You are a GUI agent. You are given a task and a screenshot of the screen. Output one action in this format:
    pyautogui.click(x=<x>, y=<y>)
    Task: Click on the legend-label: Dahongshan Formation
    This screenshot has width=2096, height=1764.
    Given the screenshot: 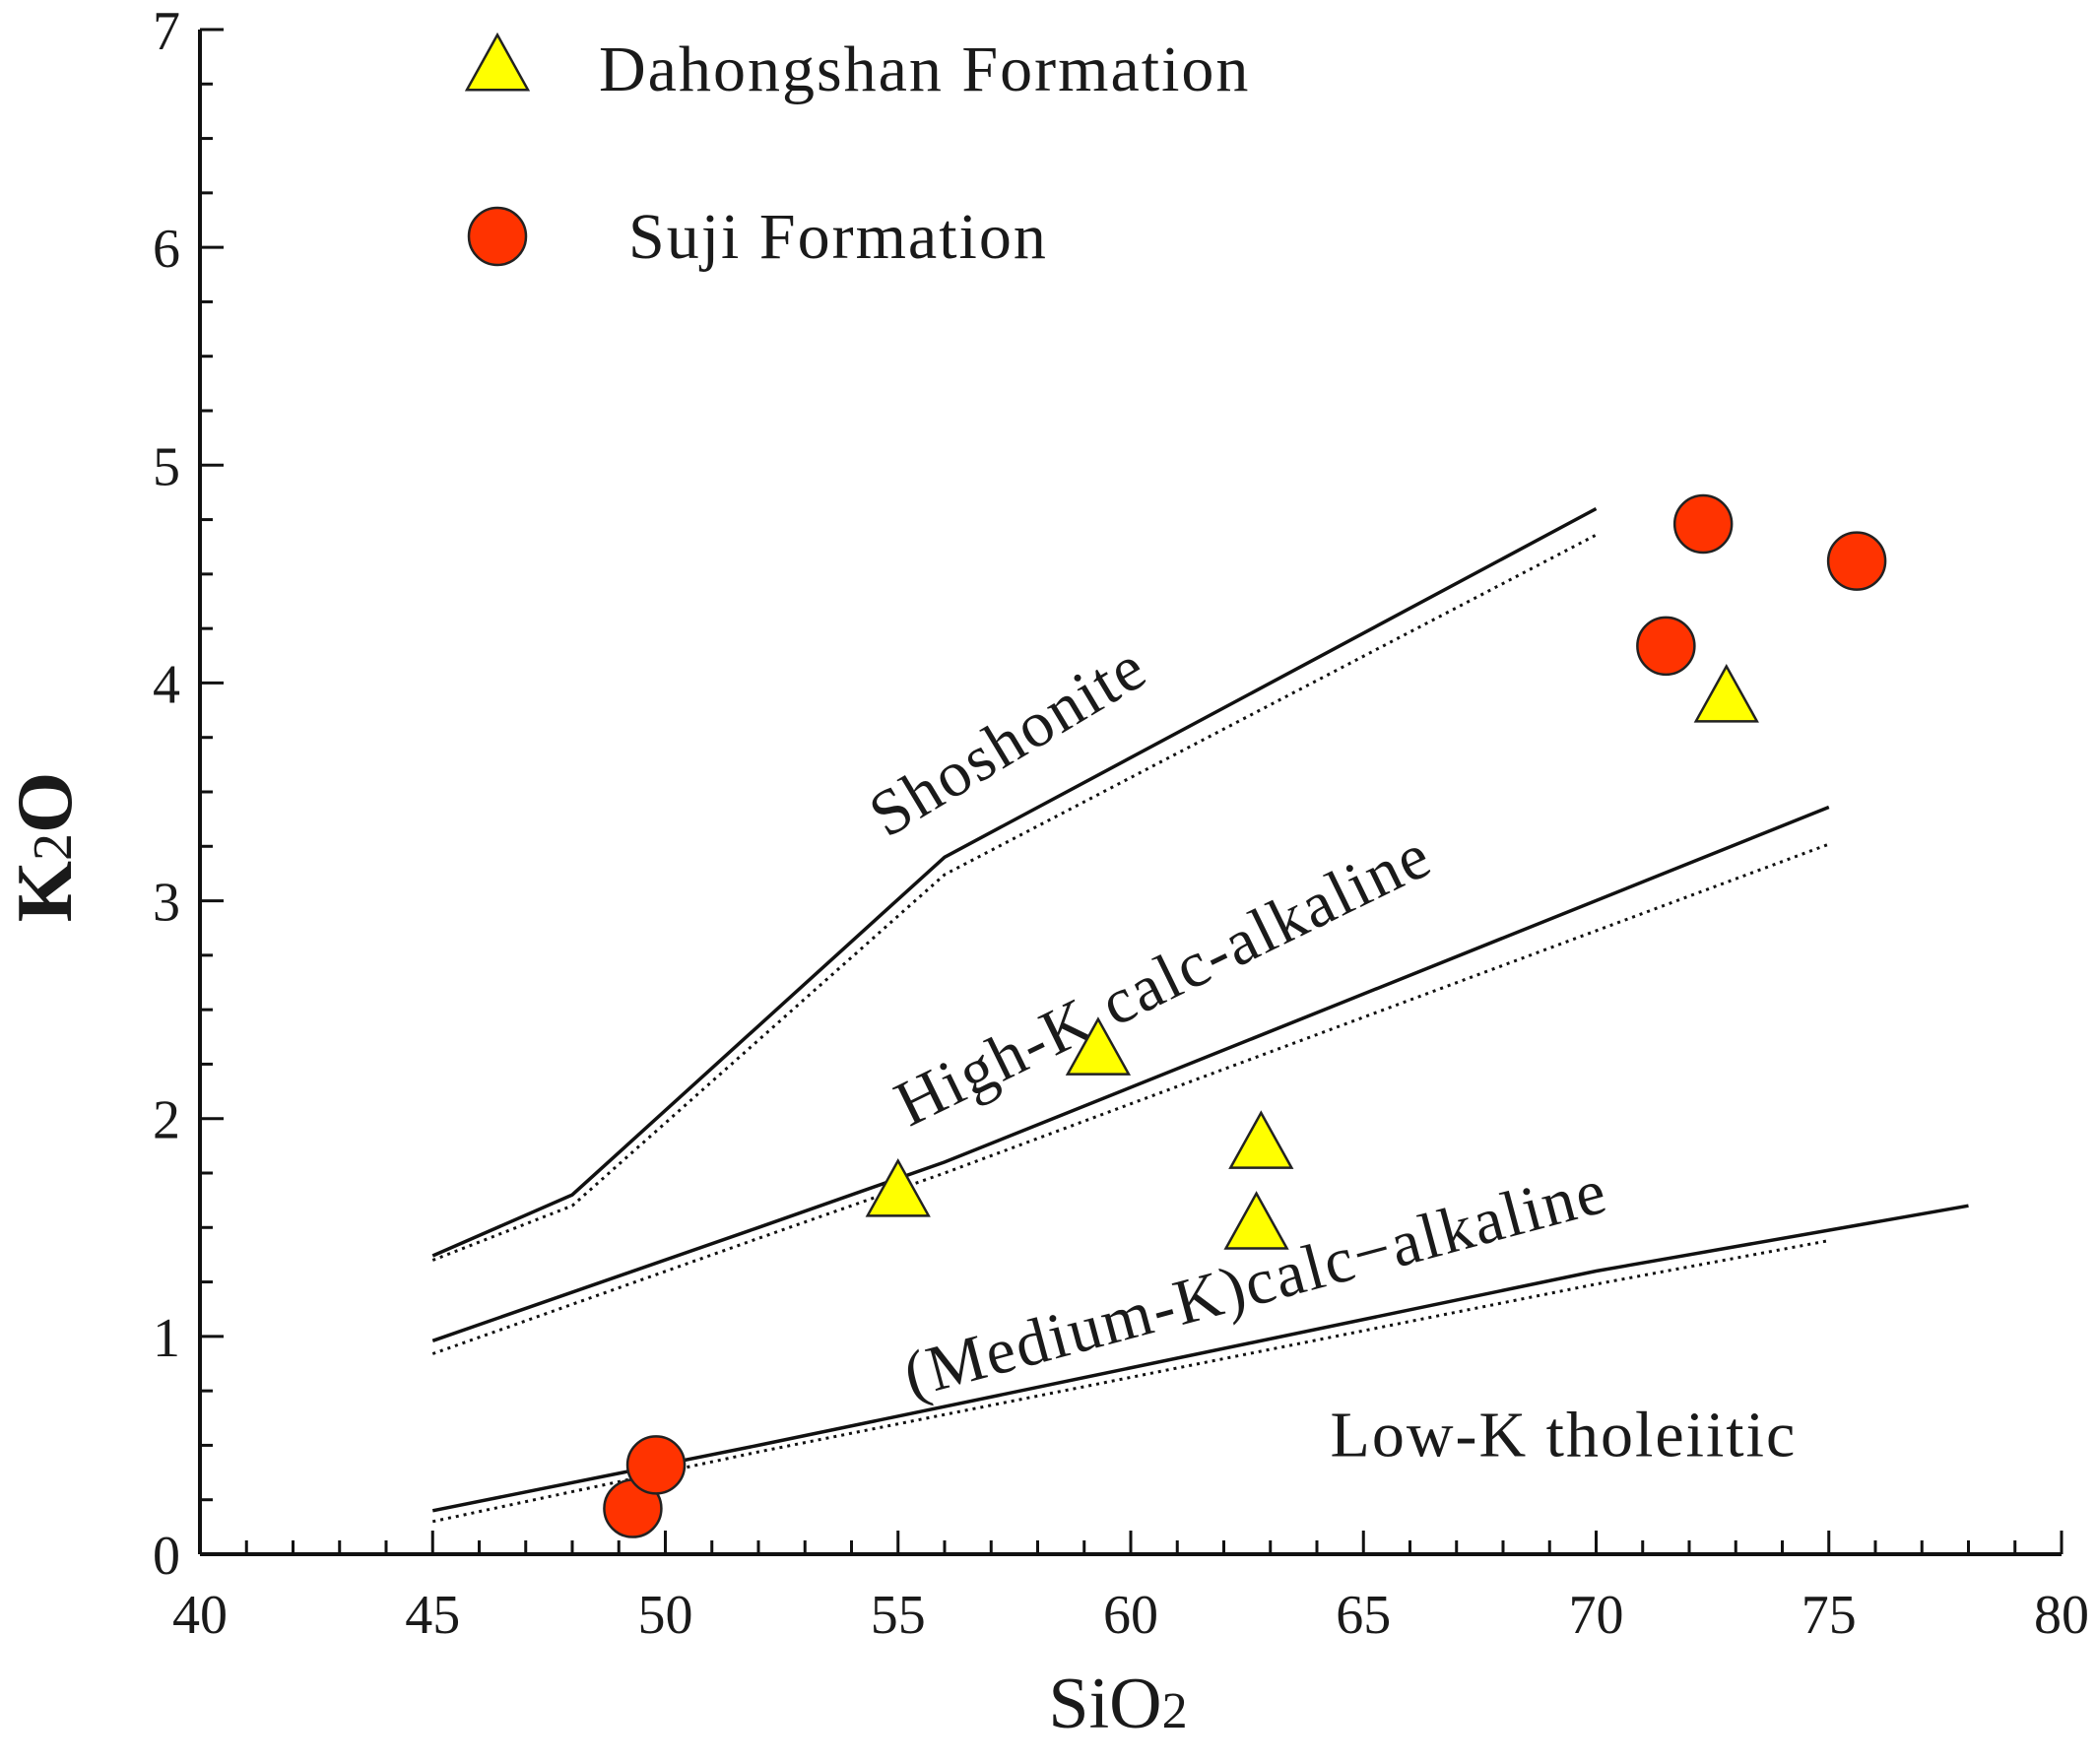 What is the action you would take?
    pyautogui.click(x=924, y=69)
    